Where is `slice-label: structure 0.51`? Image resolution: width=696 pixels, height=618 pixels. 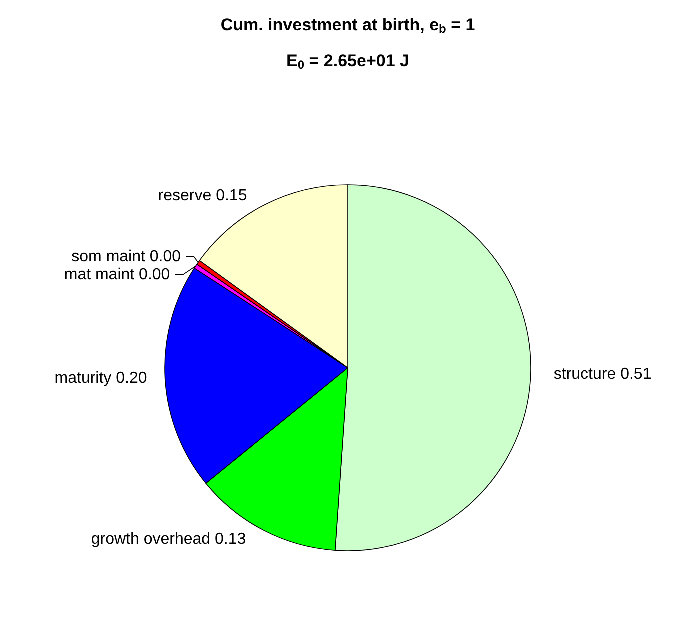
slice-label: structure 0.51 is located at coordinates (603, 375).